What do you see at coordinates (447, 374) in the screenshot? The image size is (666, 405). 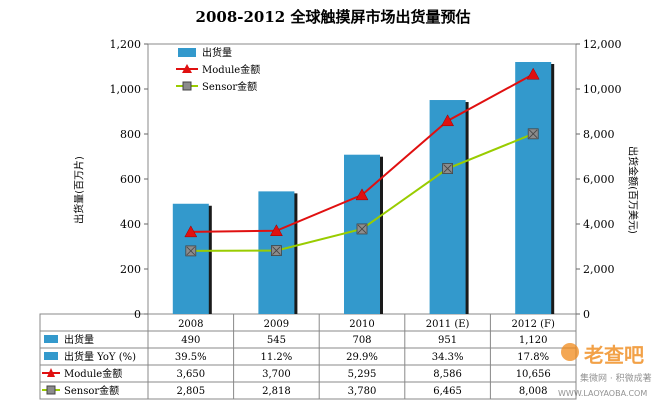 I see `table-cell: 8,586` at bounding box center [447, 374].